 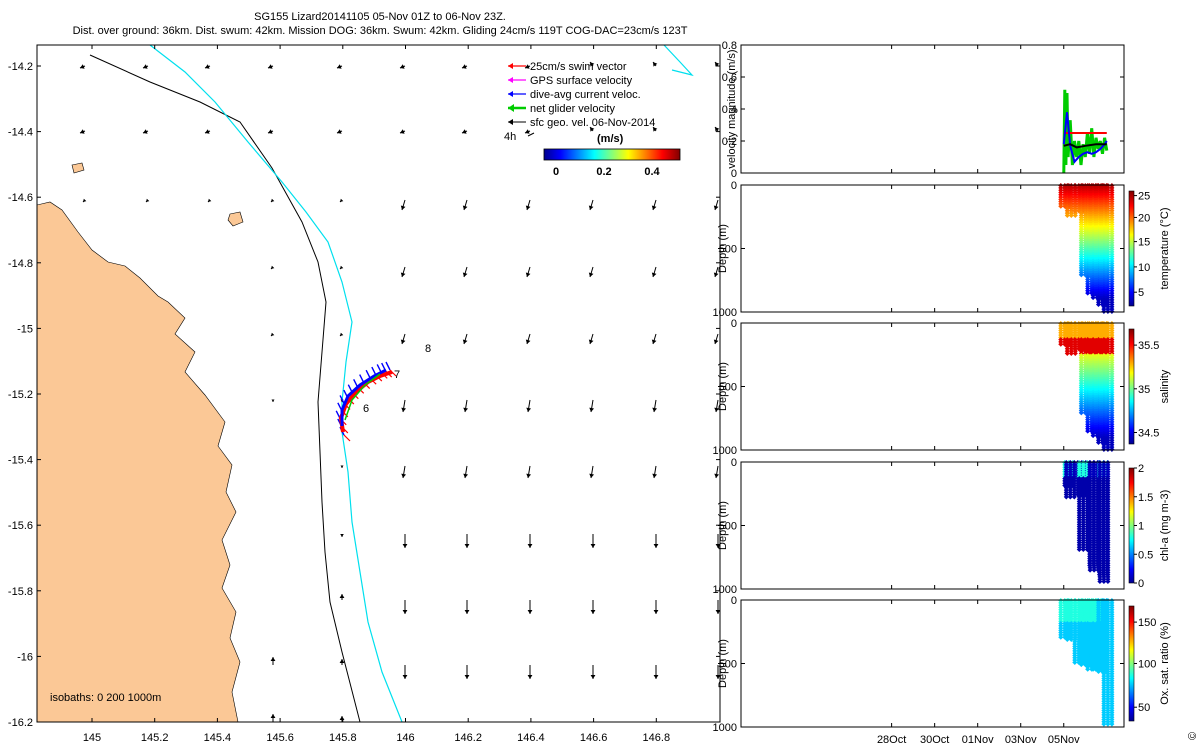 I want to click on colorbar-tick: 100, so click(x=1147, y=665).